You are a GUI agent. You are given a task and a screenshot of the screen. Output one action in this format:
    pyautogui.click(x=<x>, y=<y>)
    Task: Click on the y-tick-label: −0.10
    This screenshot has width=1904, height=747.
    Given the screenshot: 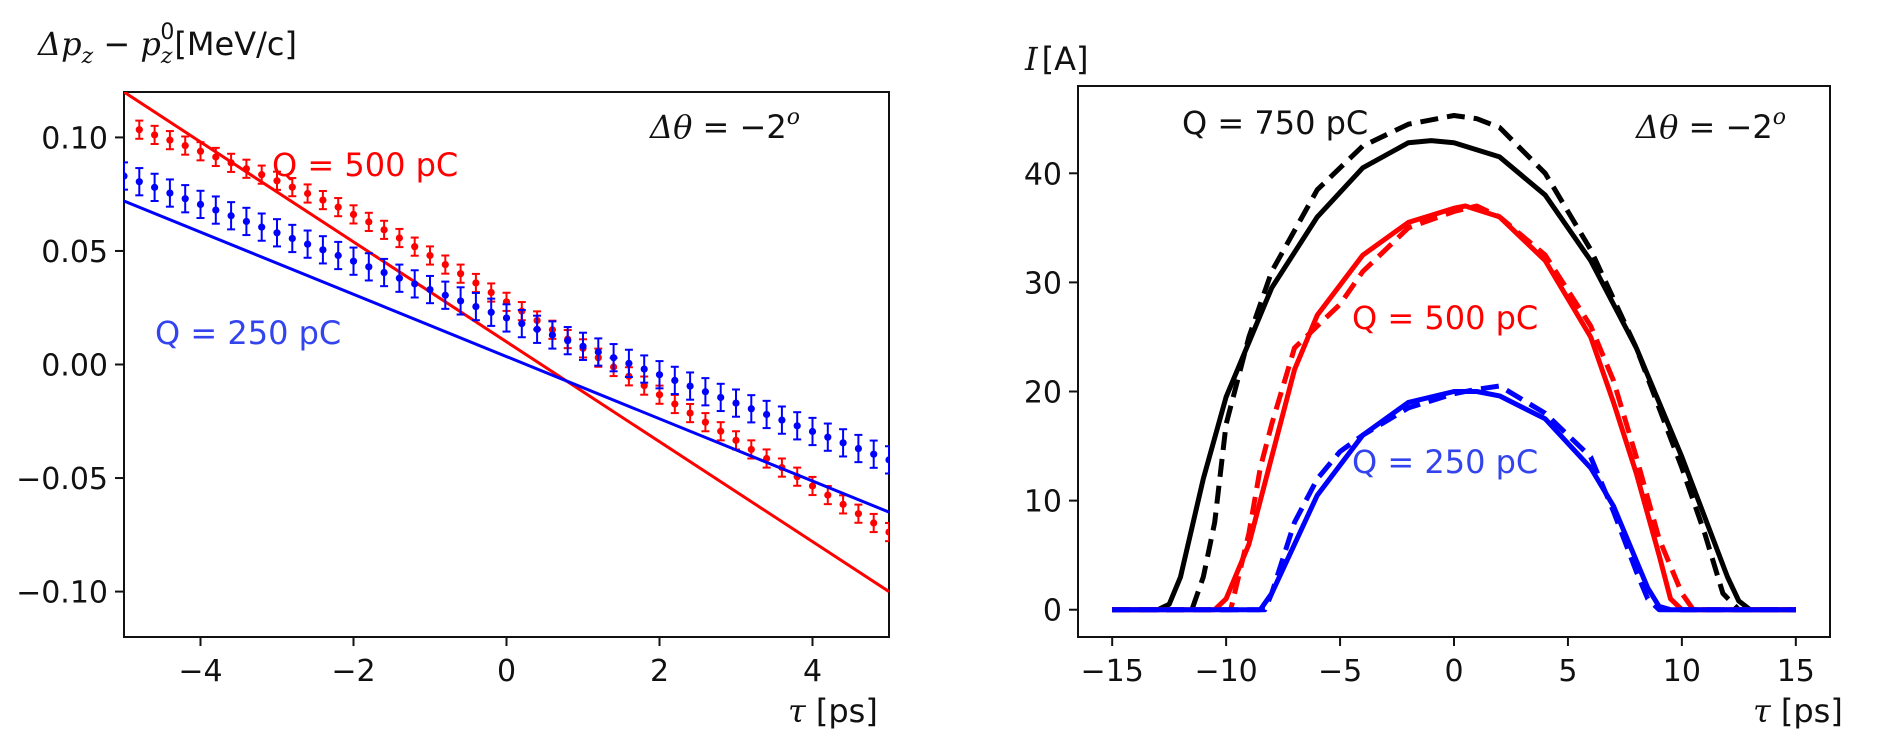 What is the action you would take?
    pyautogui.click(x=62, y=593)
    